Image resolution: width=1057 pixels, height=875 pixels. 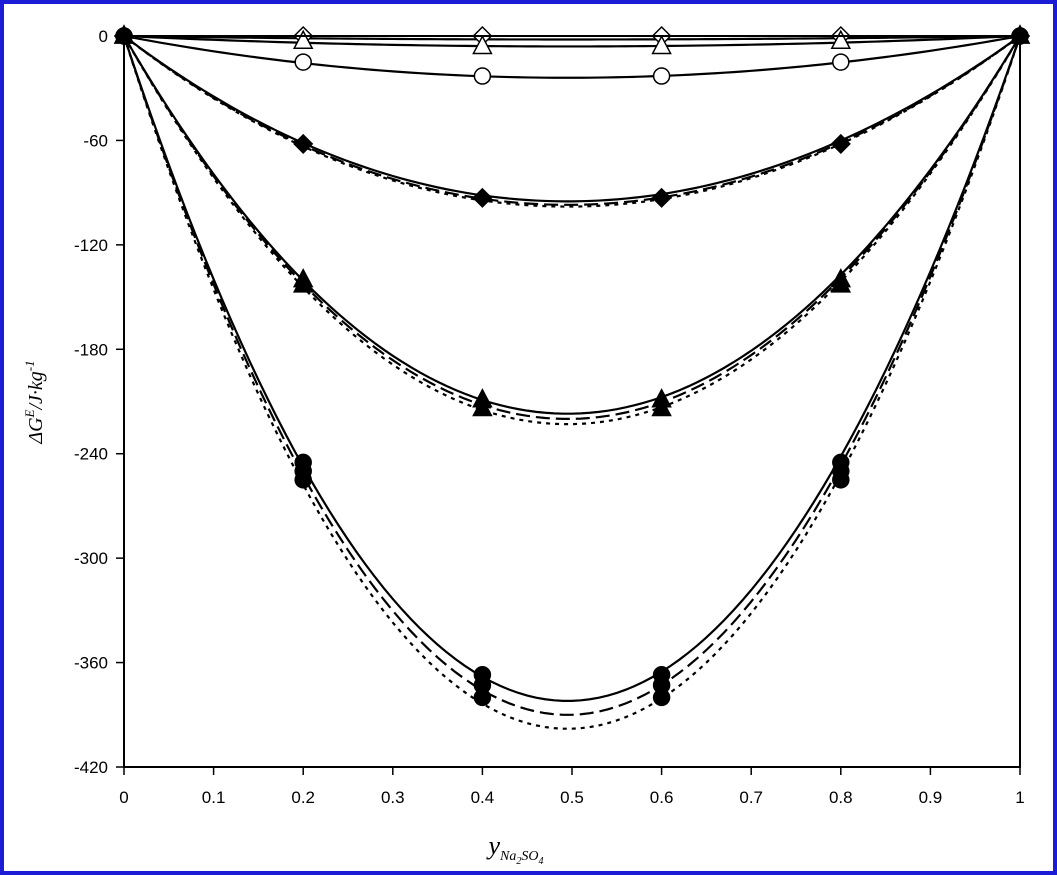 What do you see at coordinates (483, 797) in the screenshot?
I see `x-tick-label: 0.4` at bounding box center [483, 797].